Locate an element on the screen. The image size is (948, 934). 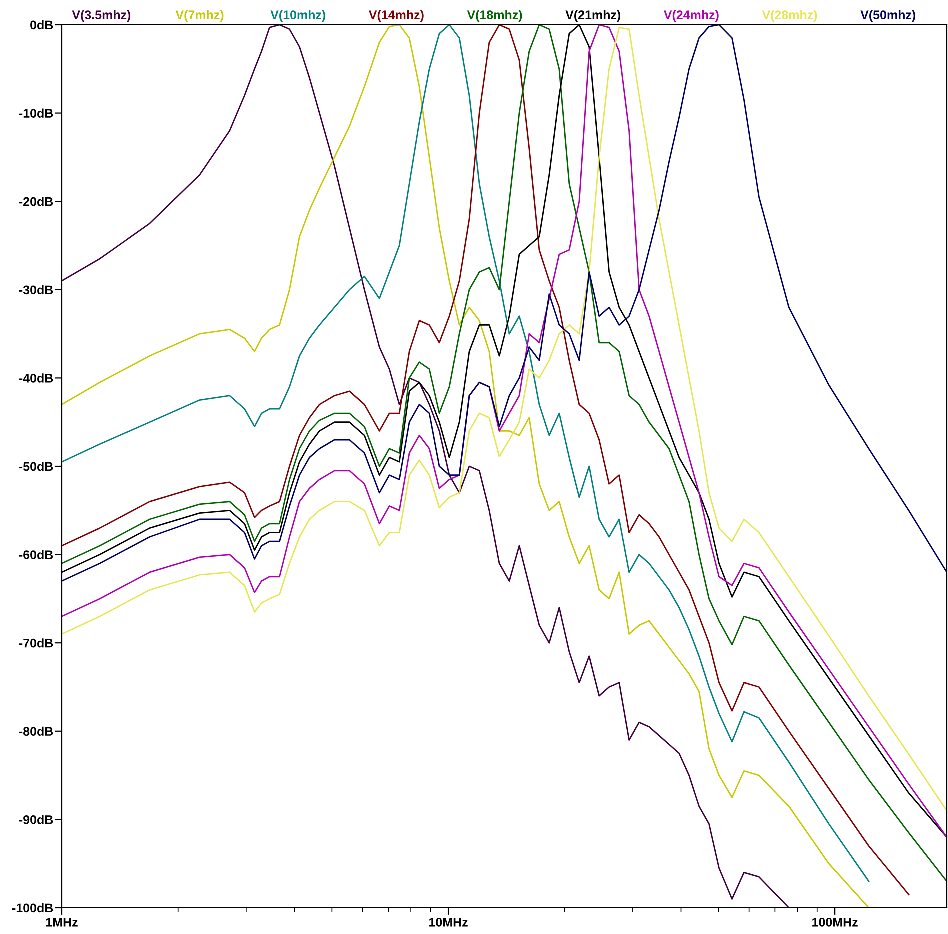
x-tick-label: 1MHz is located at coordinates (62, 922).